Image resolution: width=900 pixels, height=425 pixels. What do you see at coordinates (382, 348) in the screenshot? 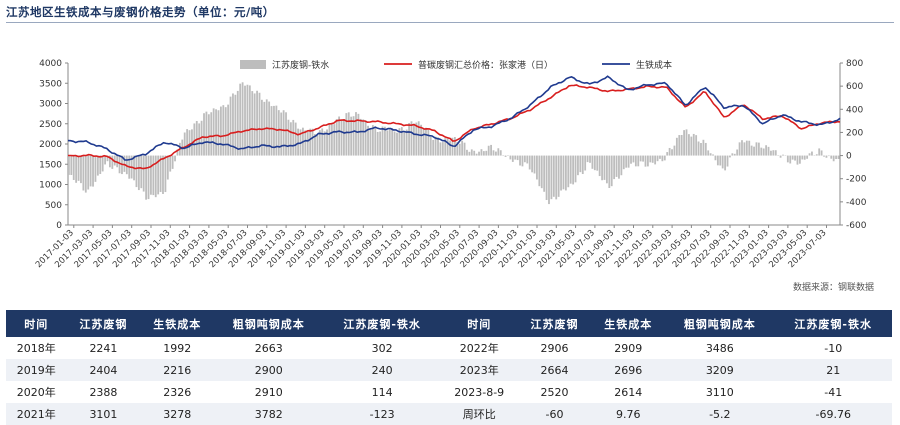
I see `table-cell: 302` at bounding box center [382, 348].